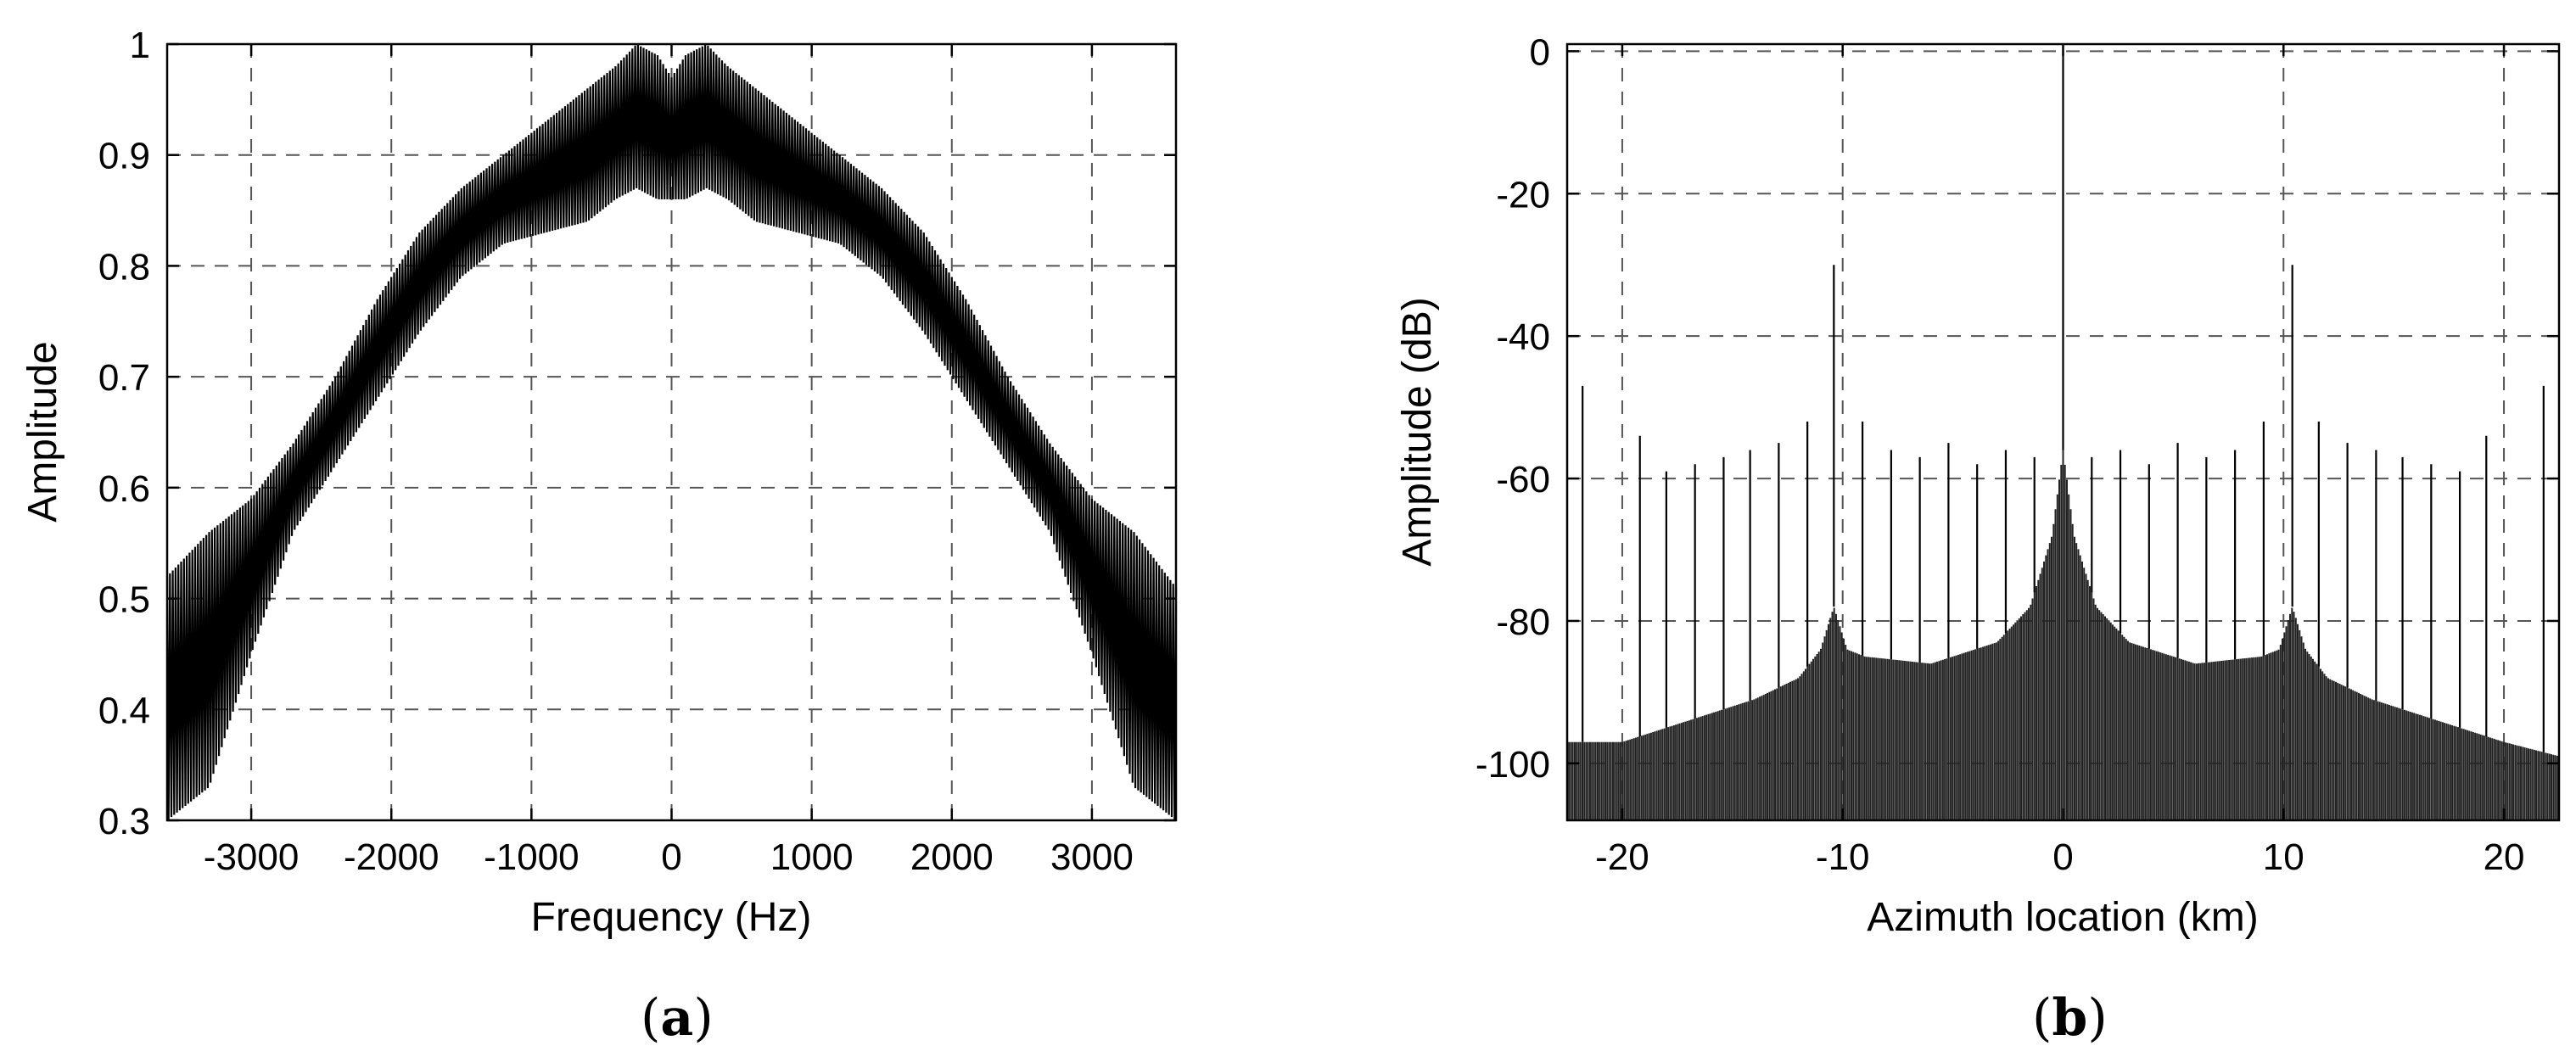 This screenshot has width=2576, height=1057. I want to click on panel-b-noise-floor, so click(2063, 635).